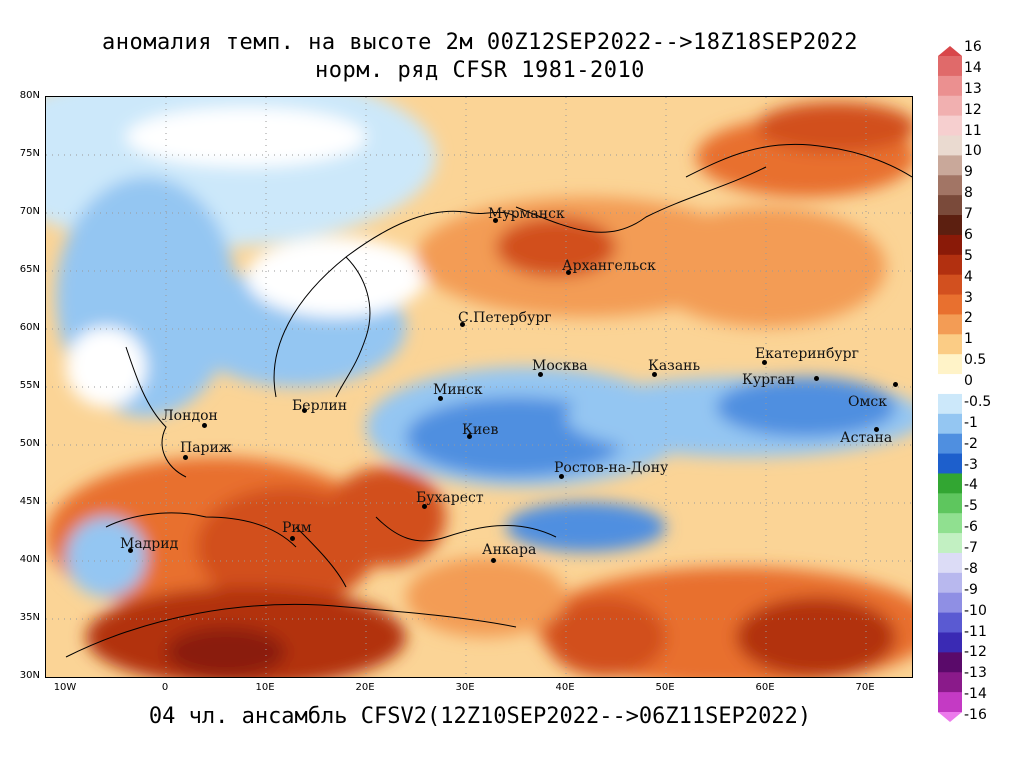  What do you see at coordinates (526, 214) in the screenshot?
I see `city-label-murmansk: Мурманск` at bounding box center [526, 214].